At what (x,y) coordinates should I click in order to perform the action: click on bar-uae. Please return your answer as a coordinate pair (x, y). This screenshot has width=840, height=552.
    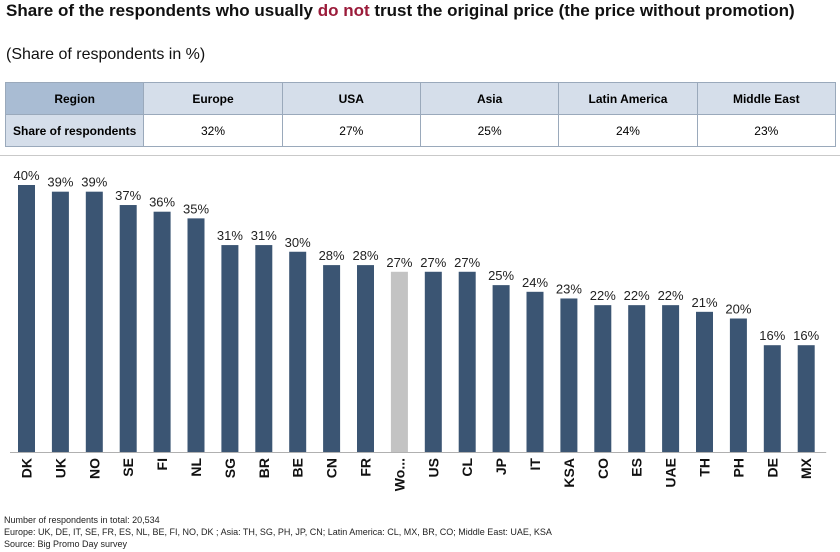
    Looking at the image, I should click on (671, 378).